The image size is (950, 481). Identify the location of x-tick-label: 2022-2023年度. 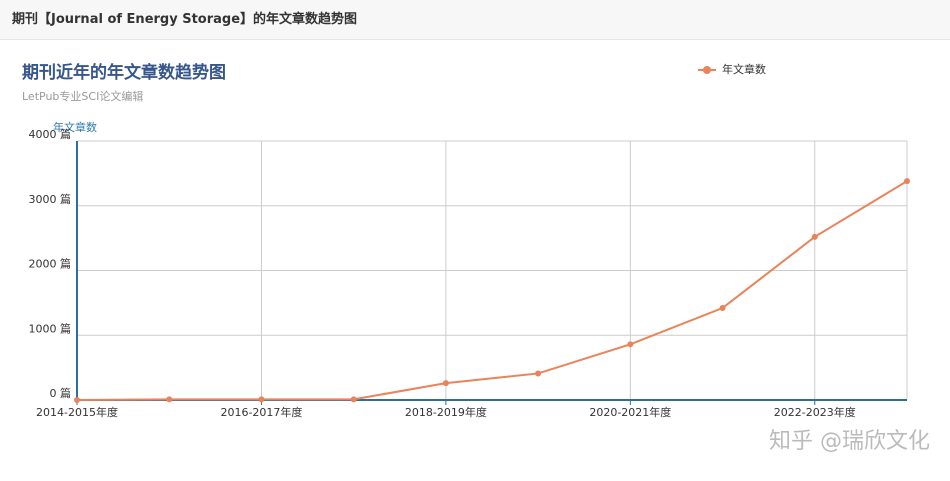
(815, 412).